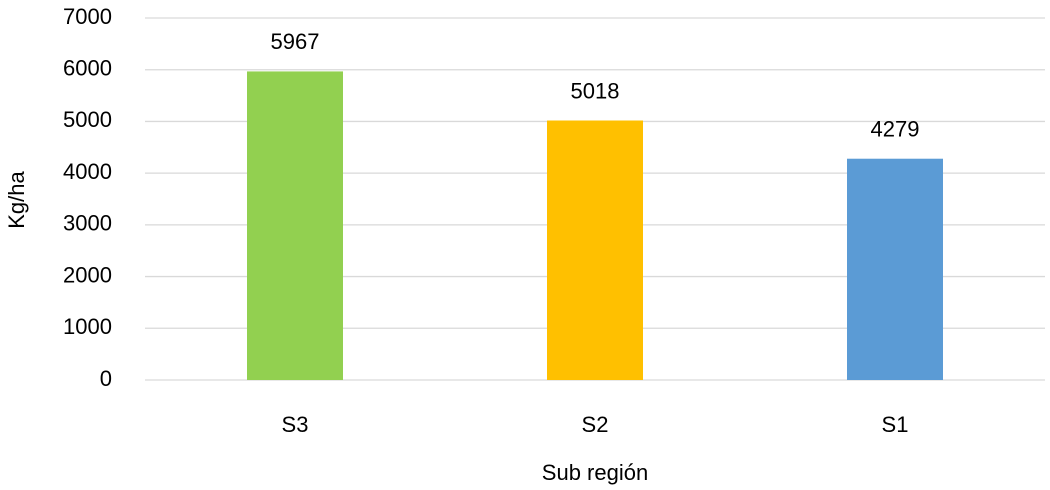 The width and height of the screenshot is (1050, 490). Describe the element at coordinates (87, 119) in the screenshot. I see `y-tick-label: 5000` at that location.